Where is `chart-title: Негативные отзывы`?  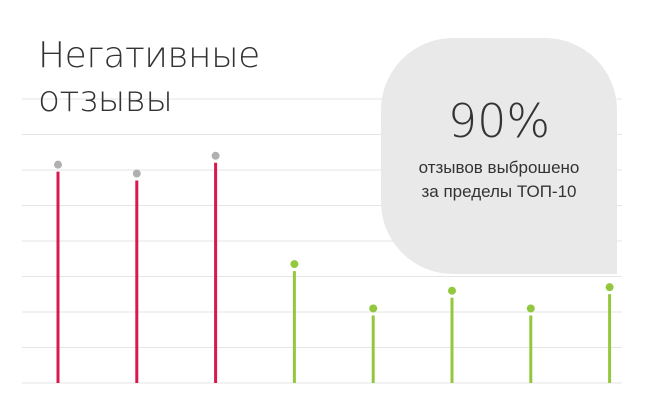 chart-title: Негативные отзывы is located at coordinates (149, 78).